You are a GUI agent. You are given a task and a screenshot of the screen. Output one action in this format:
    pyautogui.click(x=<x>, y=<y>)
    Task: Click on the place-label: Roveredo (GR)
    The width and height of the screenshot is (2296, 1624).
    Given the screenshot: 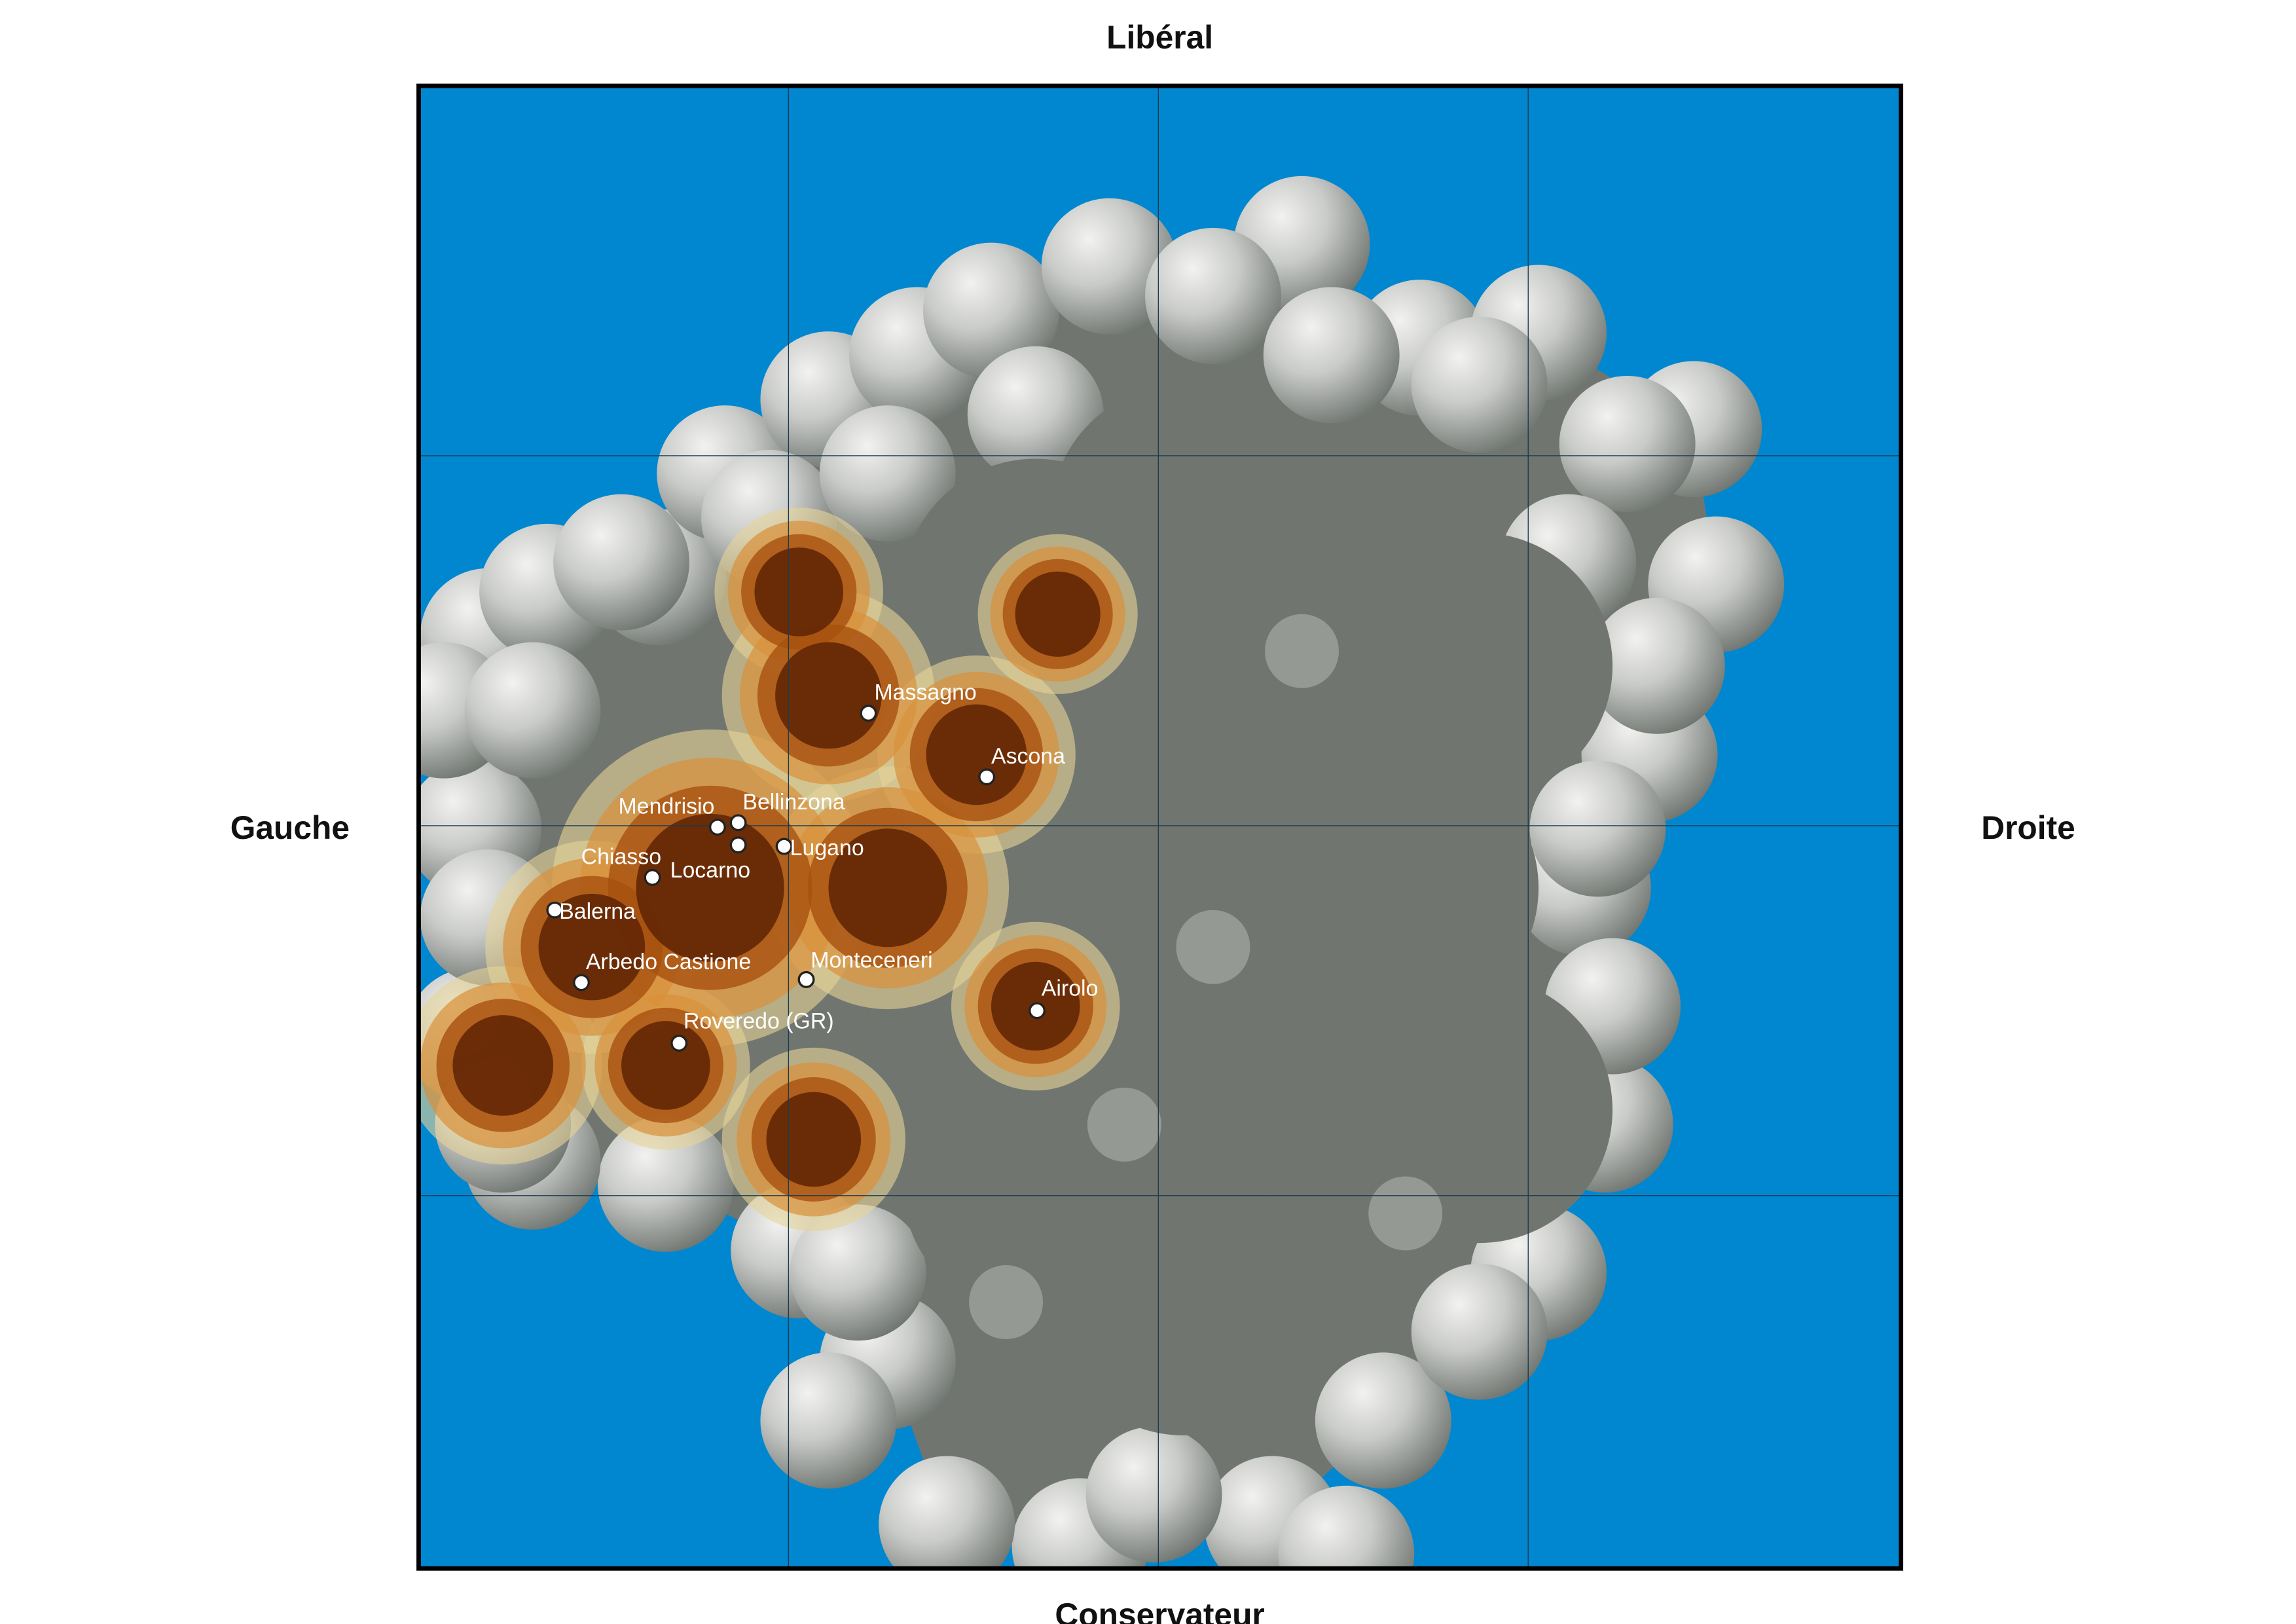 What is the action you would take?
    pyautogui.click(x=758, y=1020)
    